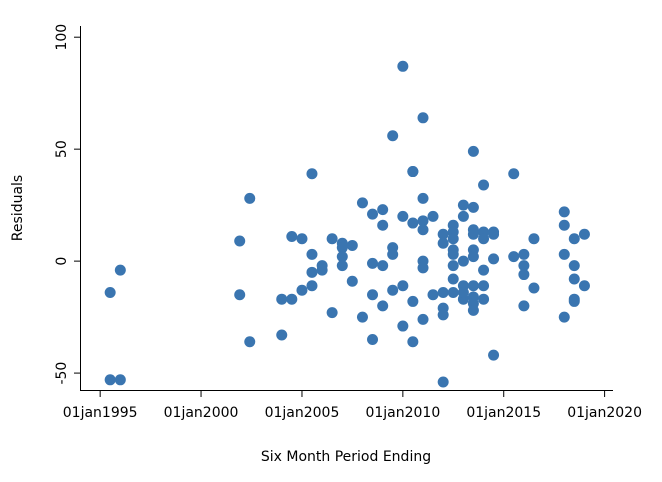 The image size is (662, 482). I want to click on y-axis-ticks: -50 0 50 100, so click(67, 204).